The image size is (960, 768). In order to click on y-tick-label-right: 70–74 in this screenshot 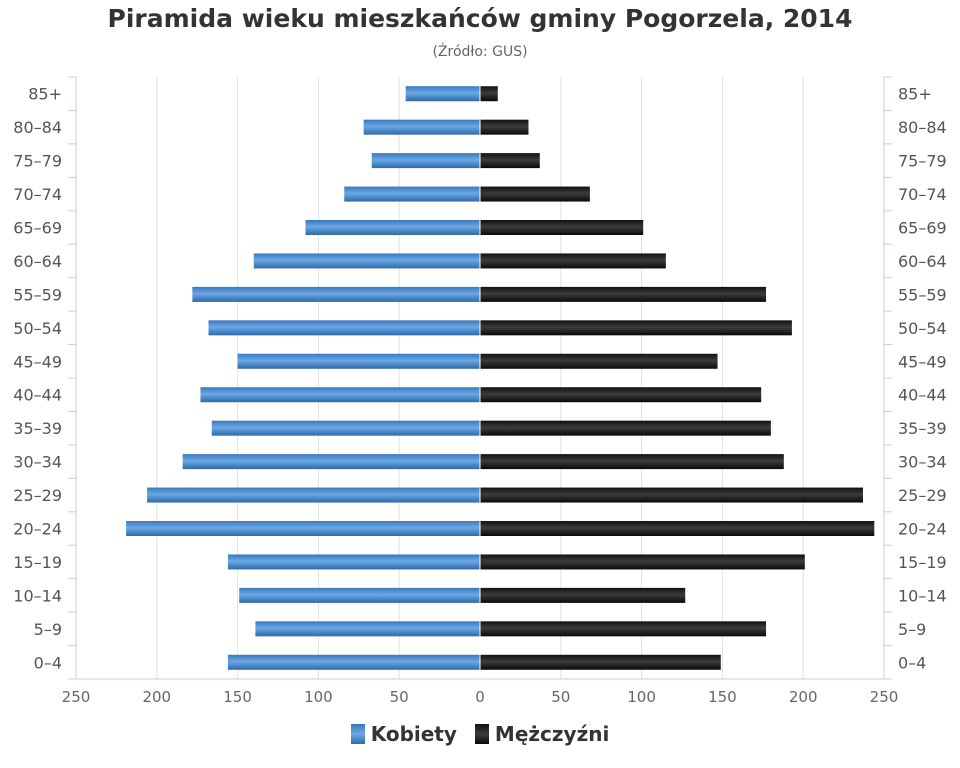, I will do `click(922, 194)`.